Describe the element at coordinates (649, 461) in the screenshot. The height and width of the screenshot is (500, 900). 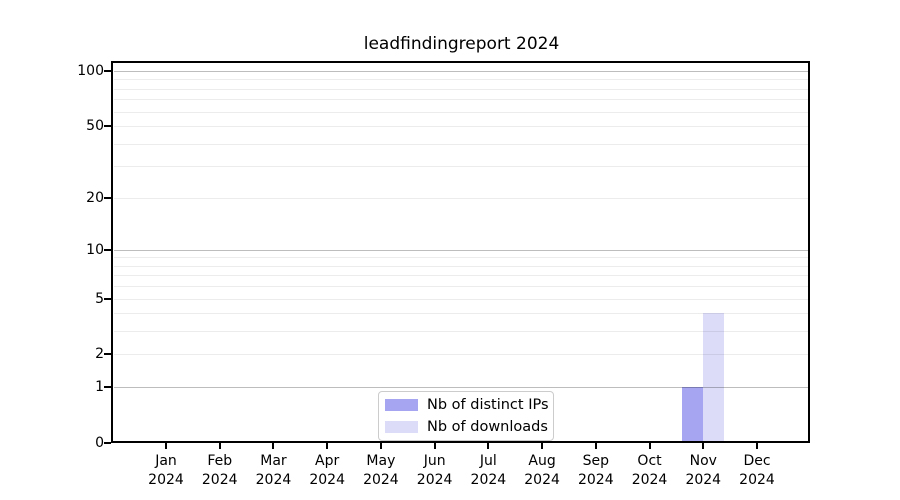
I see `x-tick-month: Oct` at that location.